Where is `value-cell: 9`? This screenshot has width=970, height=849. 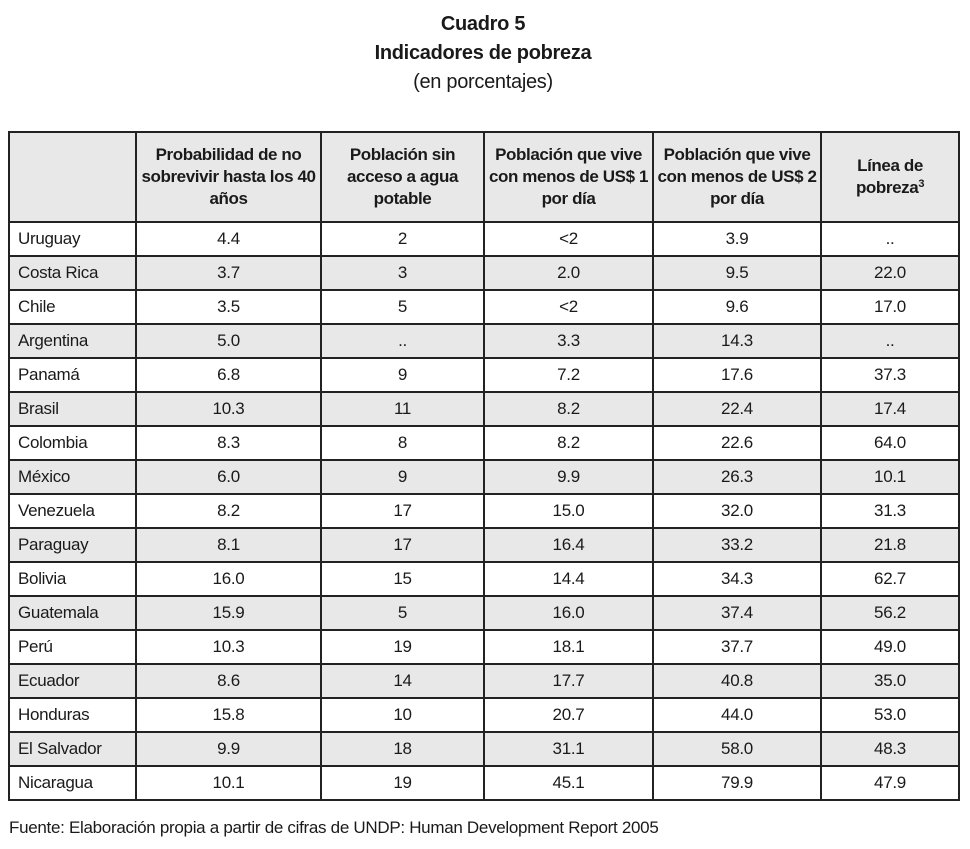 value-cell: 9 is located at coordinates (402, 477).